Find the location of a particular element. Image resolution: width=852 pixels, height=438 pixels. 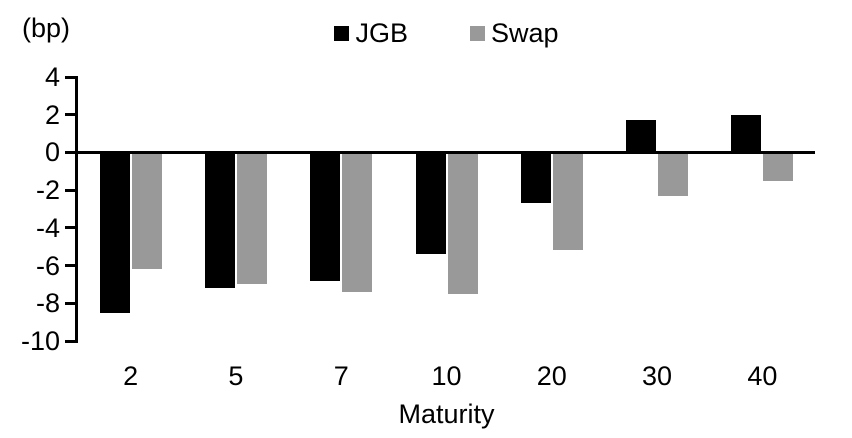

x-tick-label: 10 is located at coordinates (446, 376).